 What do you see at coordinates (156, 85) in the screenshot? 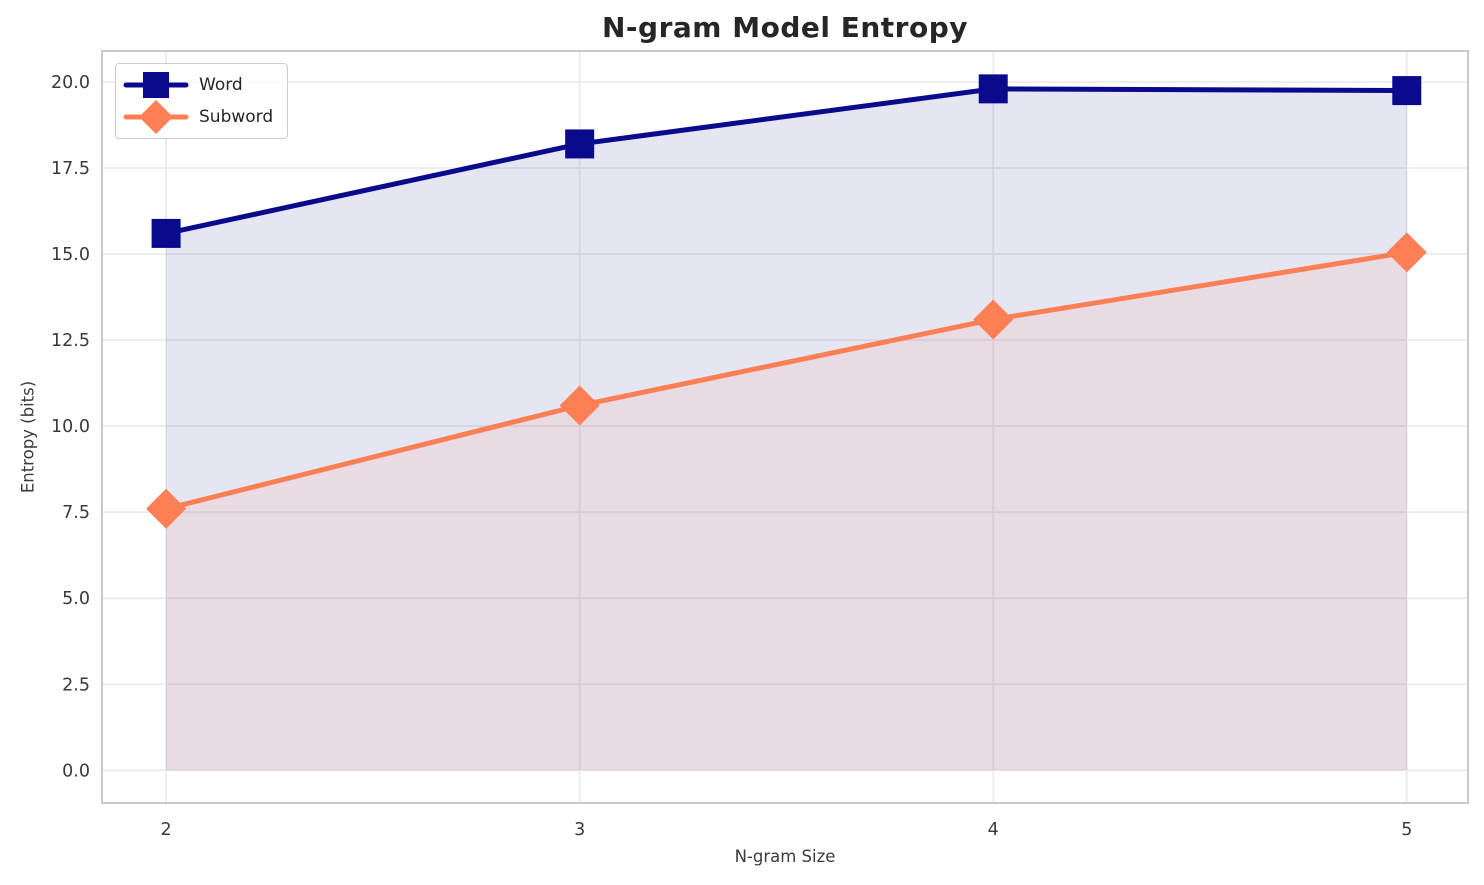
I see `word-square-marker-icon` at bounding box center [156, 85].